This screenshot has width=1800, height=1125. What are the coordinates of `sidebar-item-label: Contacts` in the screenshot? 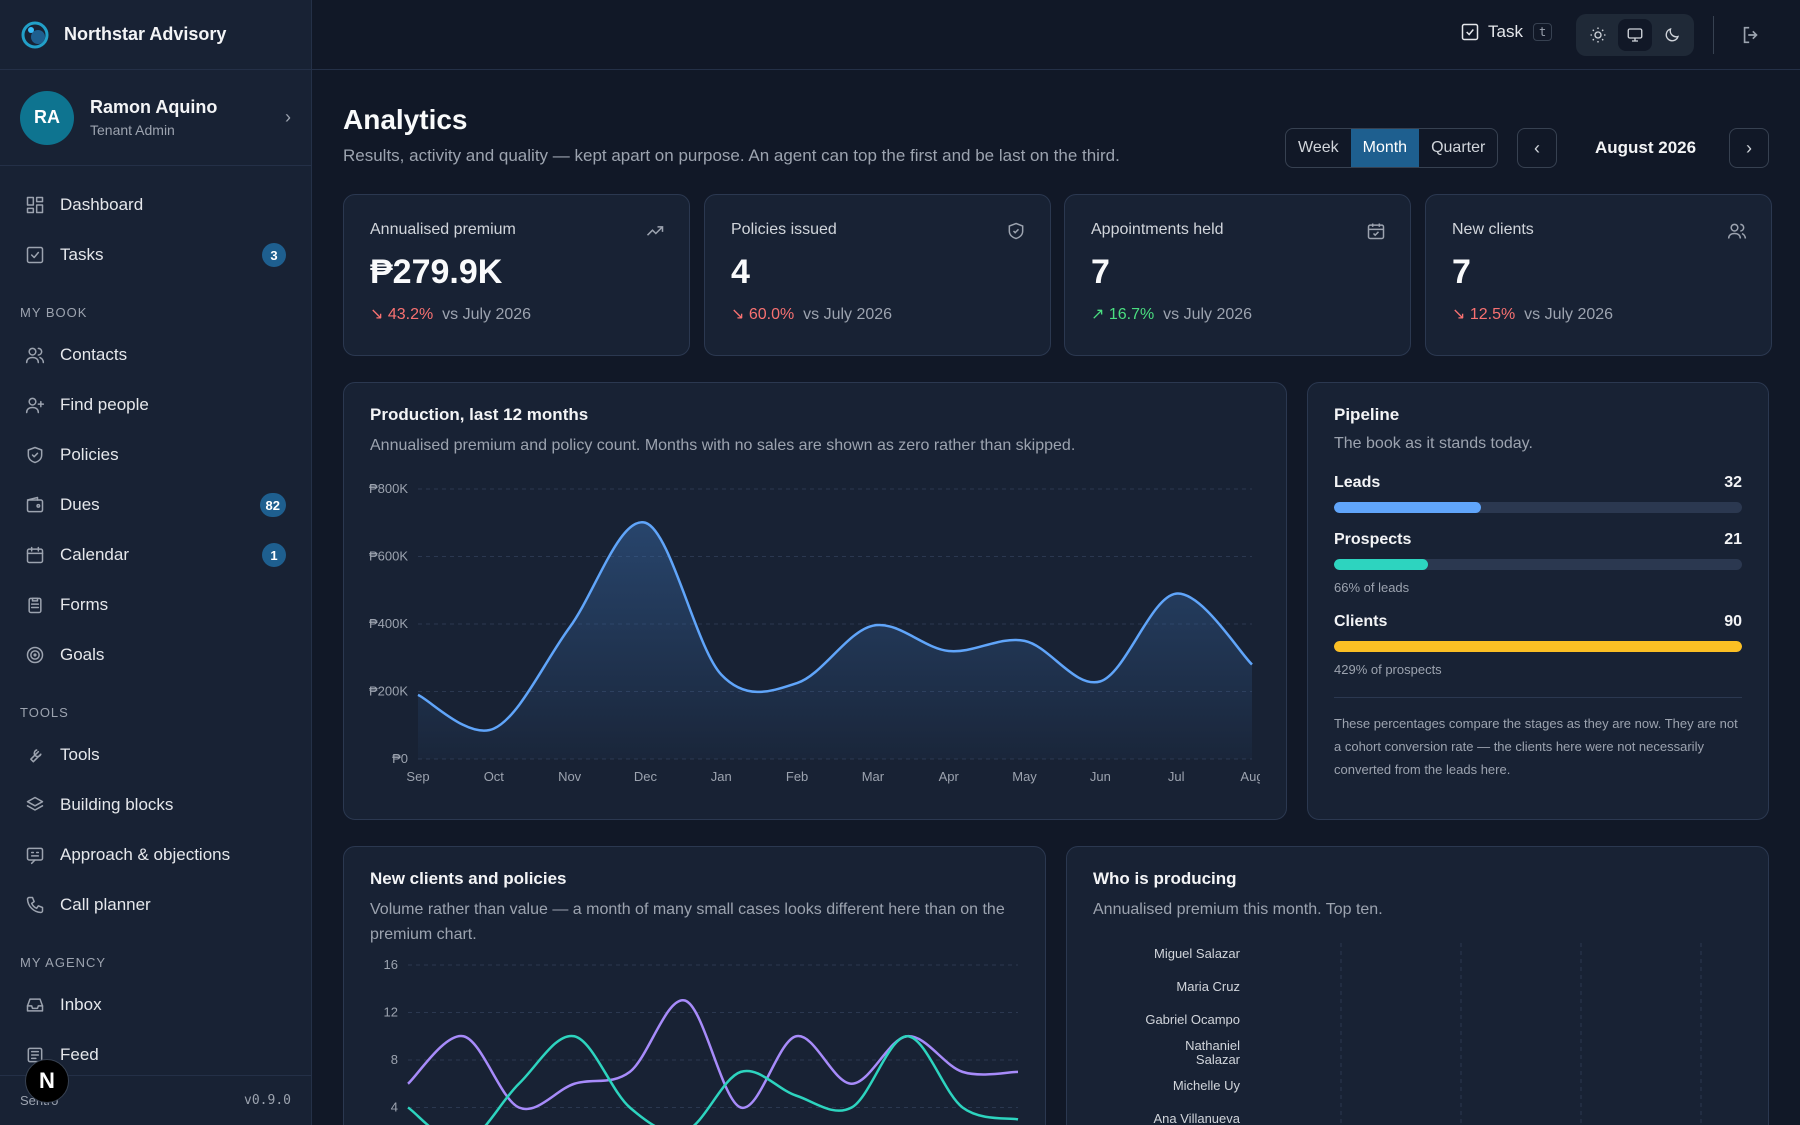 It's located at (94, 354).